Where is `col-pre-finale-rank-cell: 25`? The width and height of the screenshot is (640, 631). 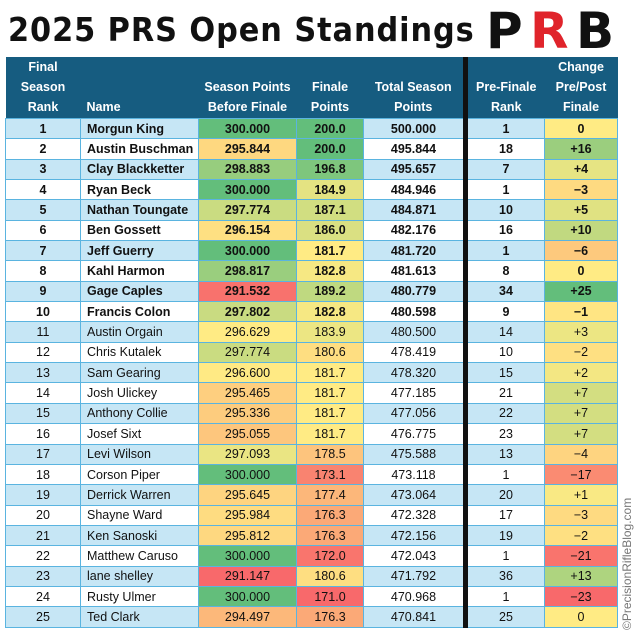
col-pre-finale-rank-cell: 25 is located at coordinates (504, 617).